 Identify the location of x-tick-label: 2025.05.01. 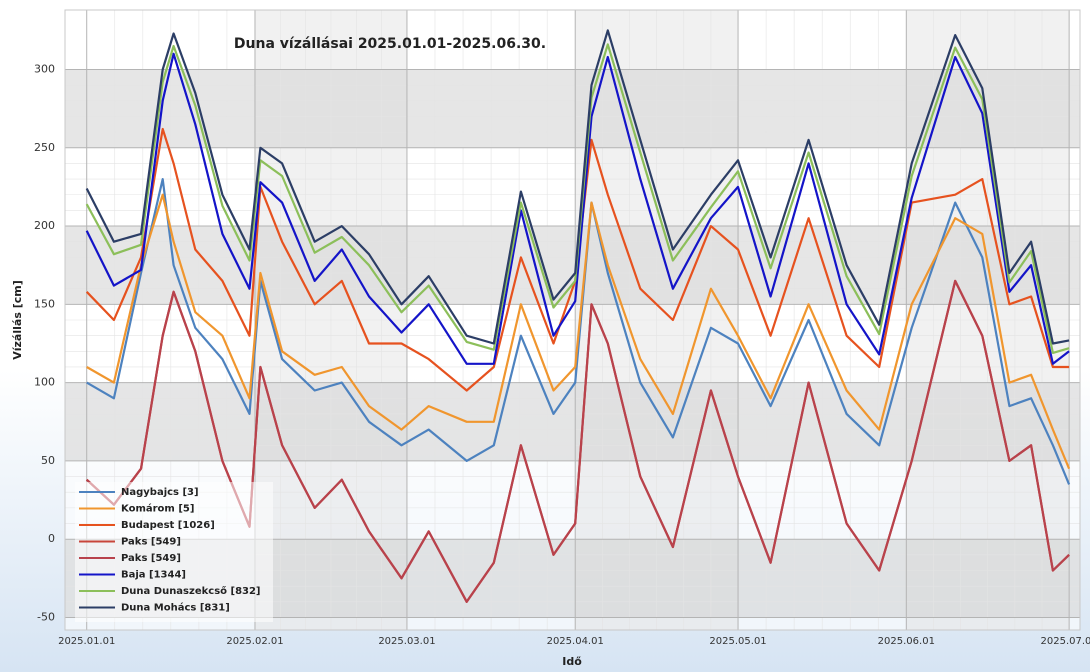
(737, 641).